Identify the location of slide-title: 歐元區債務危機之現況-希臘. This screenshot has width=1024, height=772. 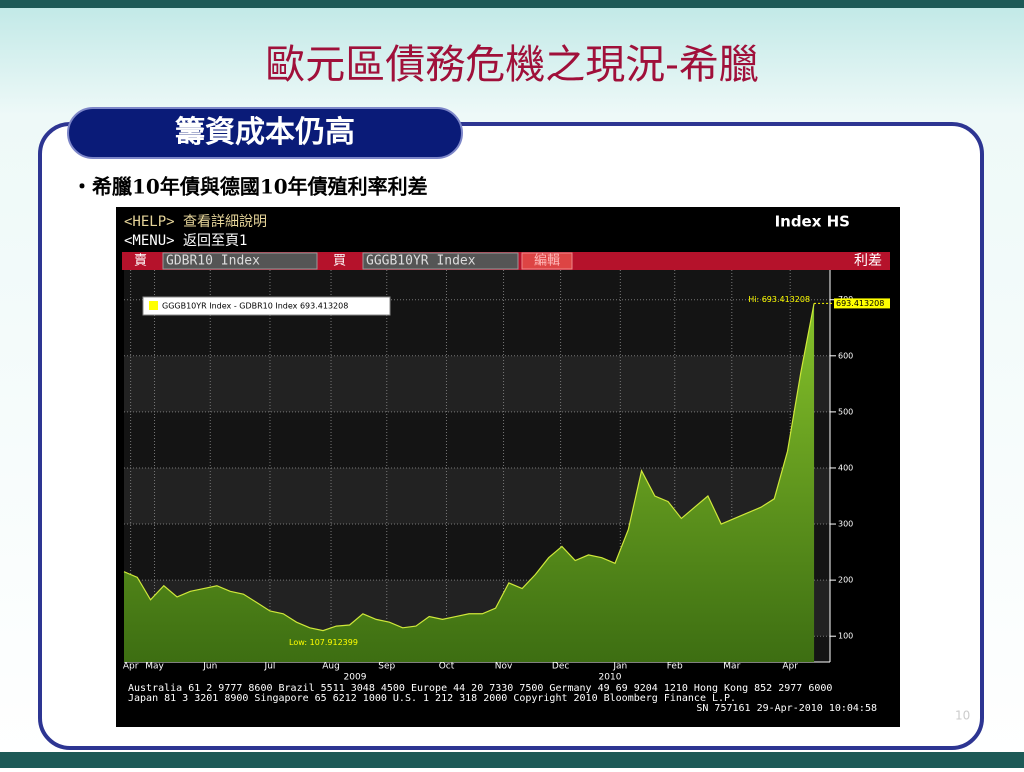
(512, 65).